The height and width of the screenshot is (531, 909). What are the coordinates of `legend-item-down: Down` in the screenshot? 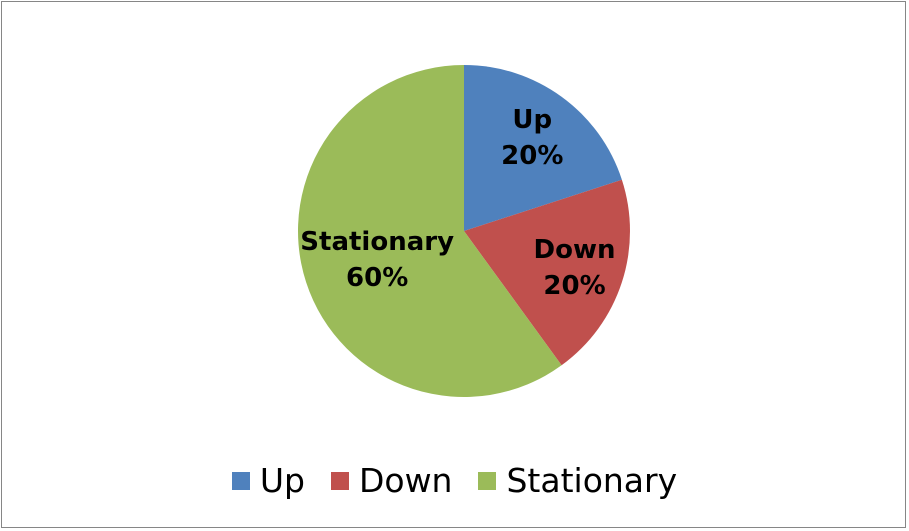 It's located at (391, 480).